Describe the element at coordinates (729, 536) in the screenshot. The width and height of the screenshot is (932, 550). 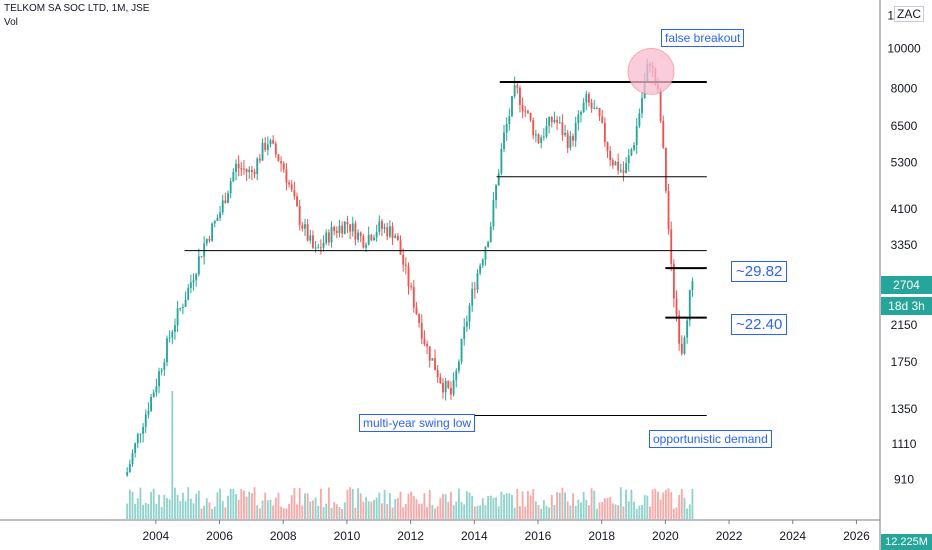
I see `time-tick-label: 2022` at that location.